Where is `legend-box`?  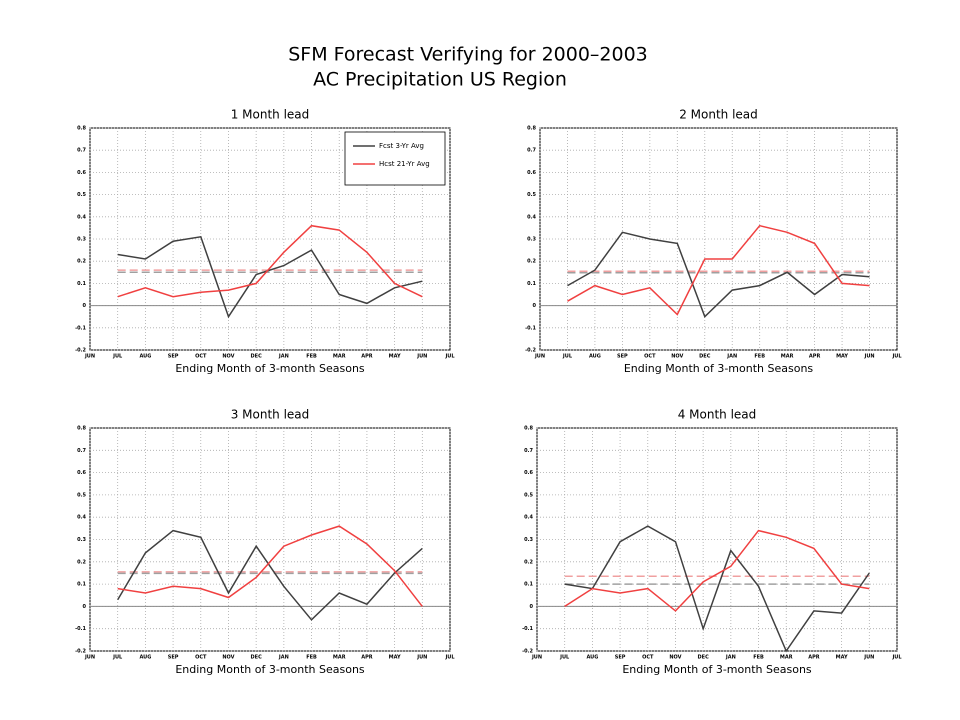
legend-box is located at coordinates (395, 158).